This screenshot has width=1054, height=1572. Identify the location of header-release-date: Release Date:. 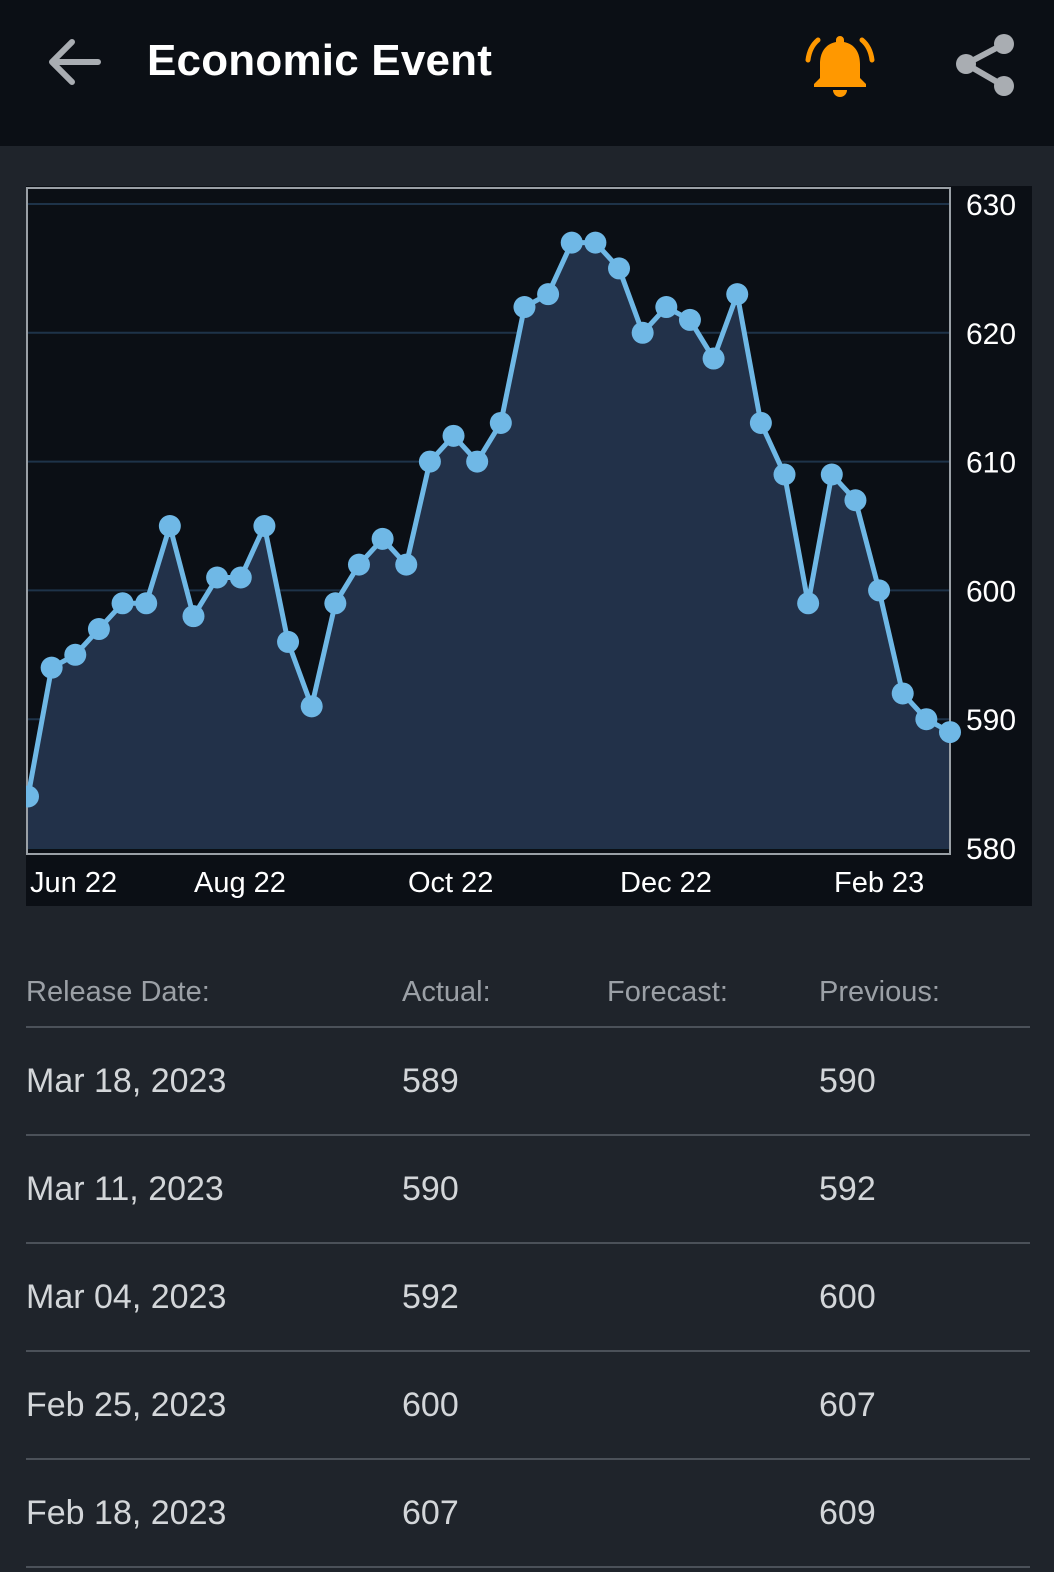
(118, 992).